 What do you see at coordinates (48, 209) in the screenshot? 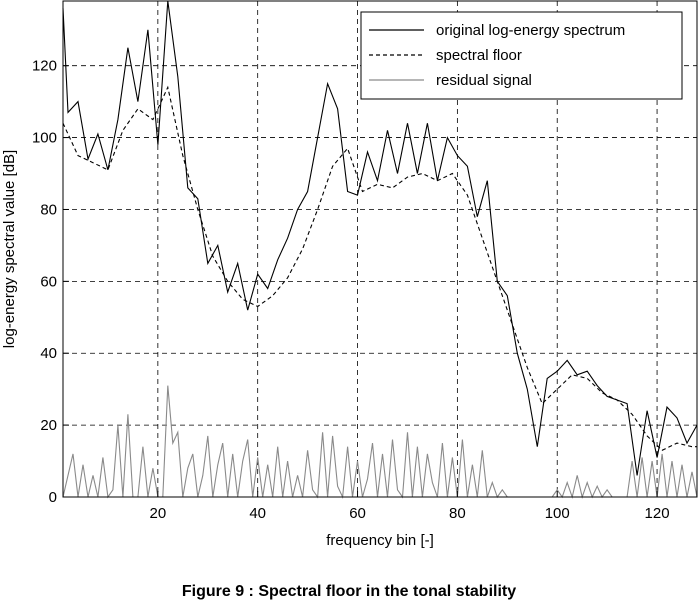
I see `y-tick-label: 80` at bounding box center [48, 209].